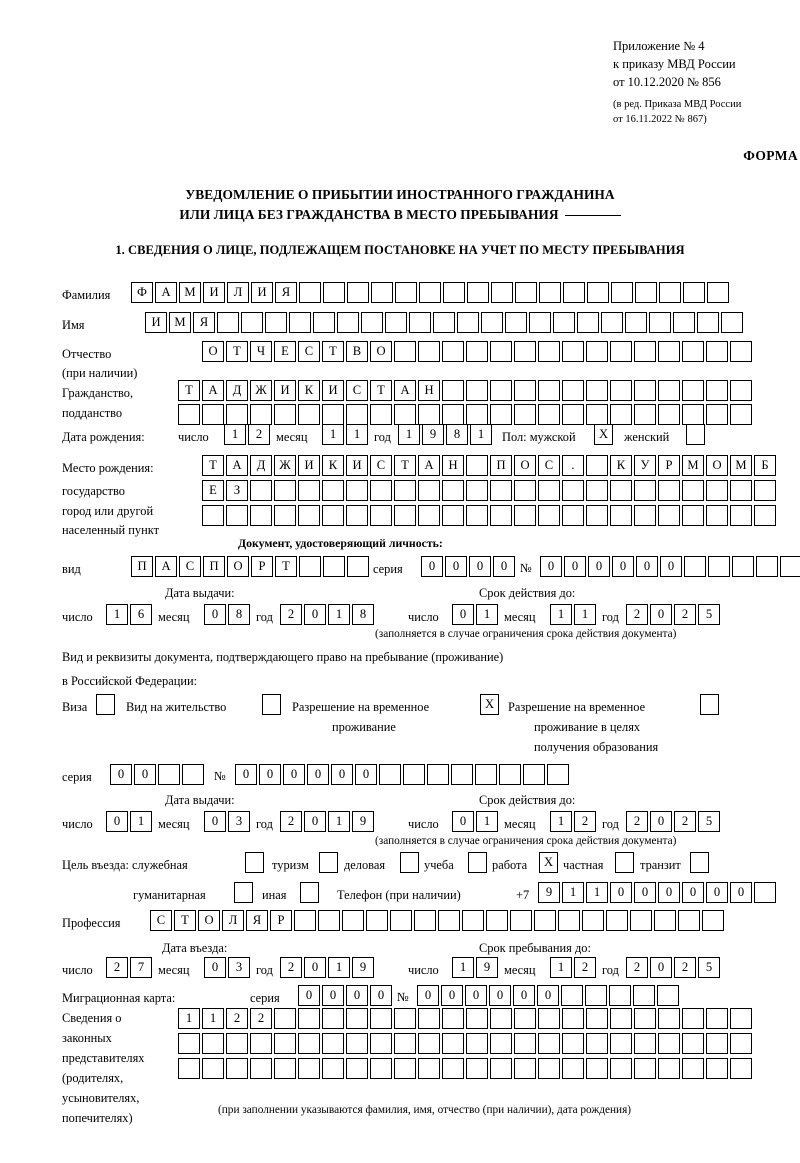  What do you see at coordinates (709, 821) in the screenshot?
I see `char-cell: 5` at bounding box center [709, 821].